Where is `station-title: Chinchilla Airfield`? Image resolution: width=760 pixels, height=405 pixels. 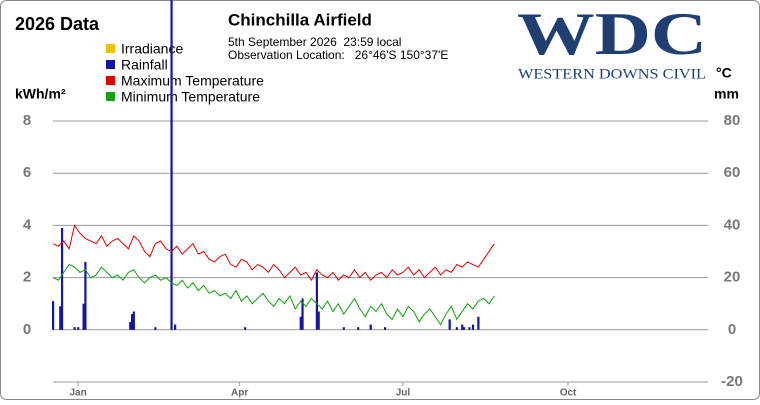 station-title: Chinchilla Airfield is located at coordinates (300, 19).